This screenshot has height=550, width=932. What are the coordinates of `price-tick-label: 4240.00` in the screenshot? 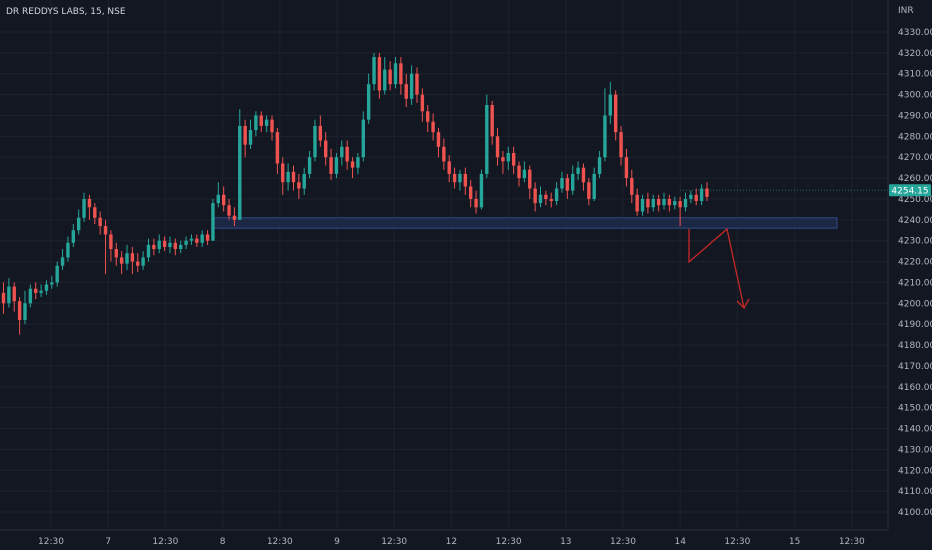 It's located at (915, 221).